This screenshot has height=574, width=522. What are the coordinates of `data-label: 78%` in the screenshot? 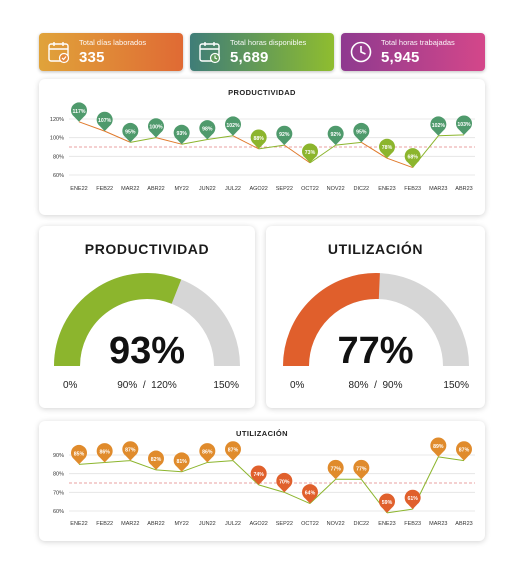 It's located at (387, 148).